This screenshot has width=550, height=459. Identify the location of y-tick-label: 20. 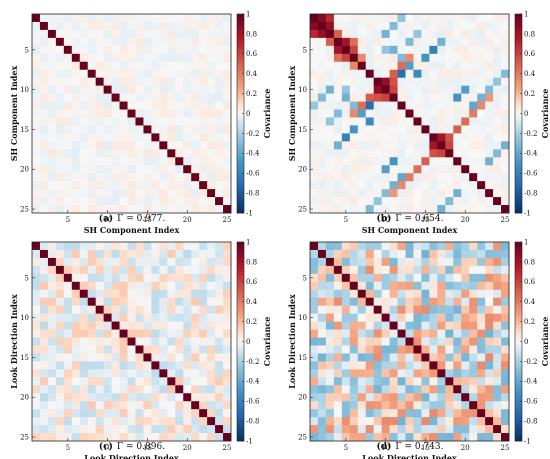
(302, 398).